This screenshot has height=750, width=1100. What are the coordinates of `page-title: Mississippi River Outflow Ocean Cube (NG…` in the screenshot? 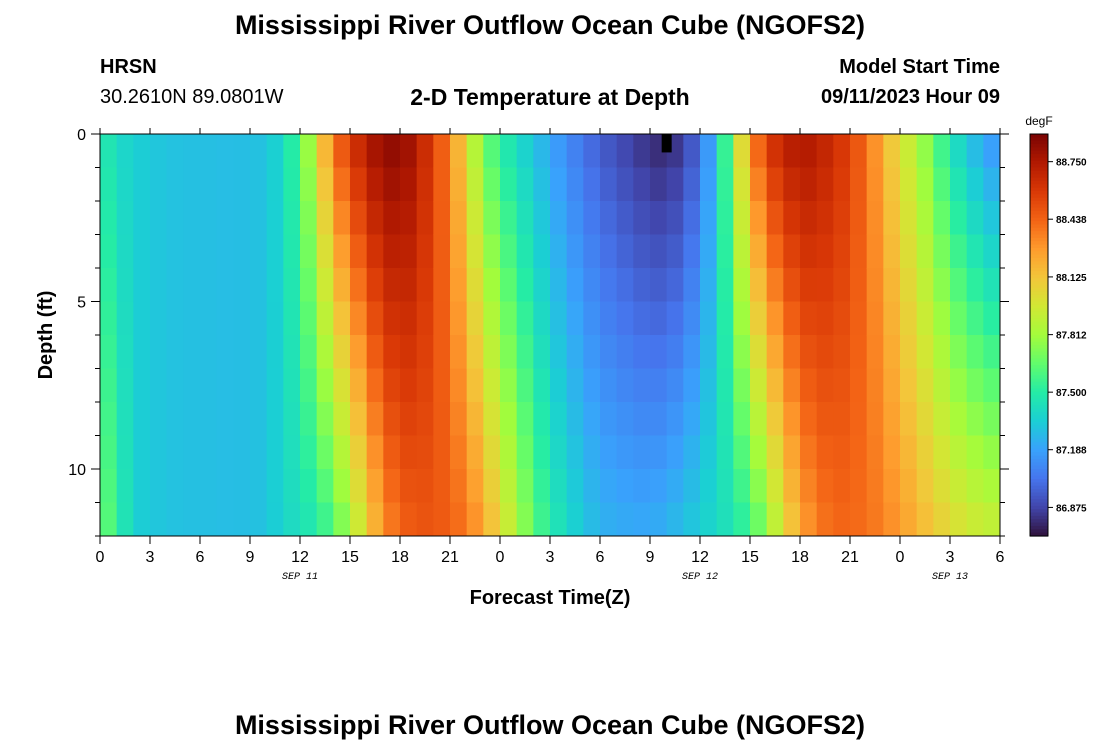 It's located at (550, 25).